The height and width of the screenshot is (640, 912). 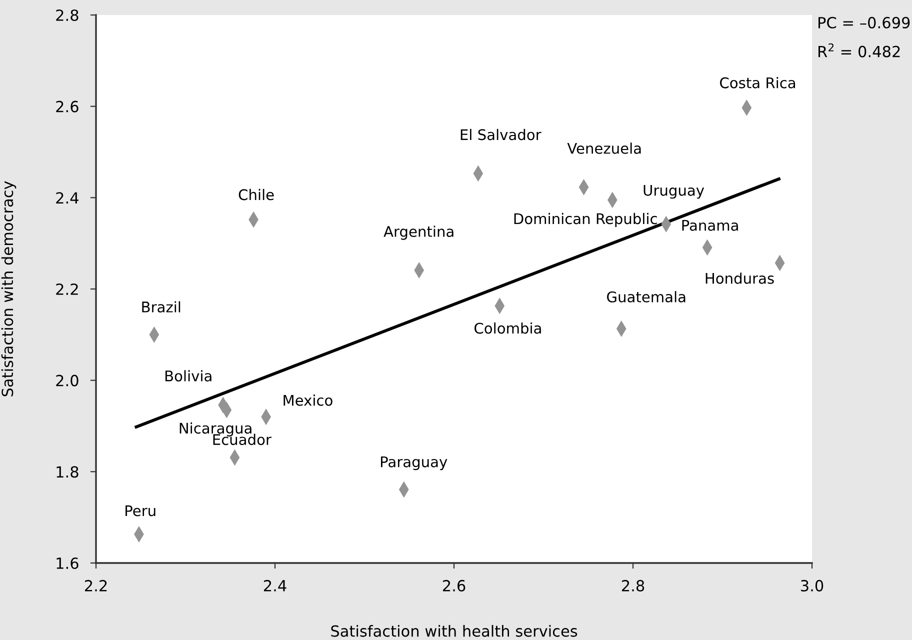 I want to click on y-axis-title: Satisfaction with democracy, so click(x=8, y=288).